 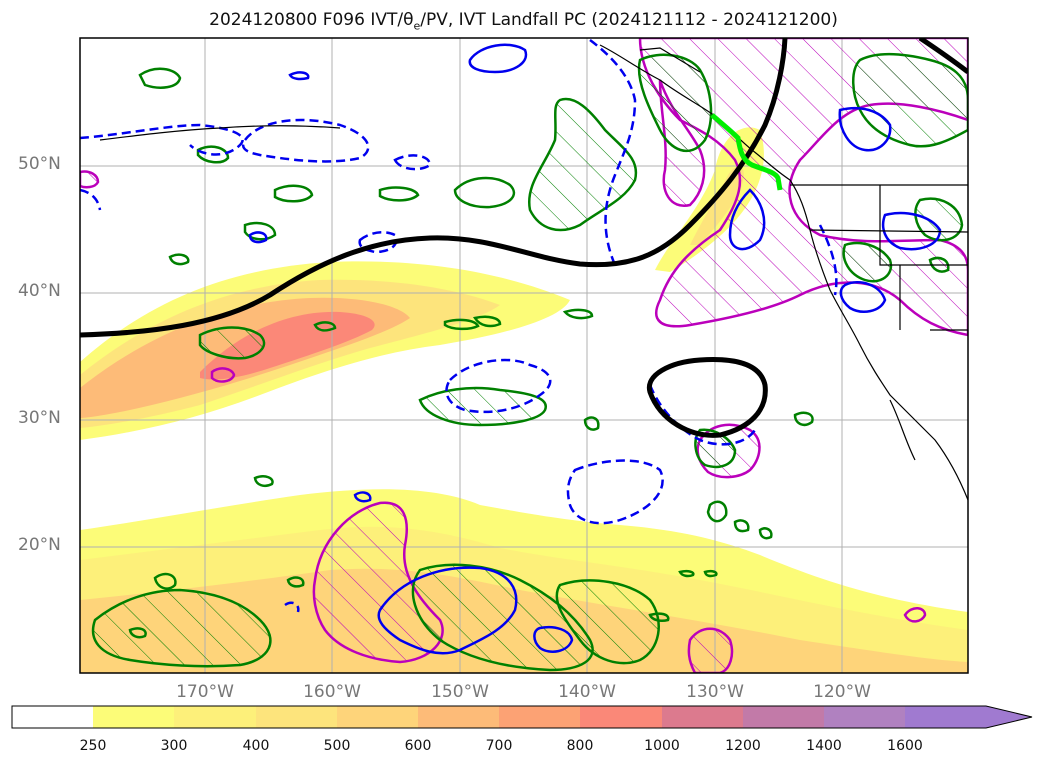 What do you see at coordinates (332, 692) in the screenshot?
I see `lon-label-160w: 160°W` at bounding box center [332, 692].